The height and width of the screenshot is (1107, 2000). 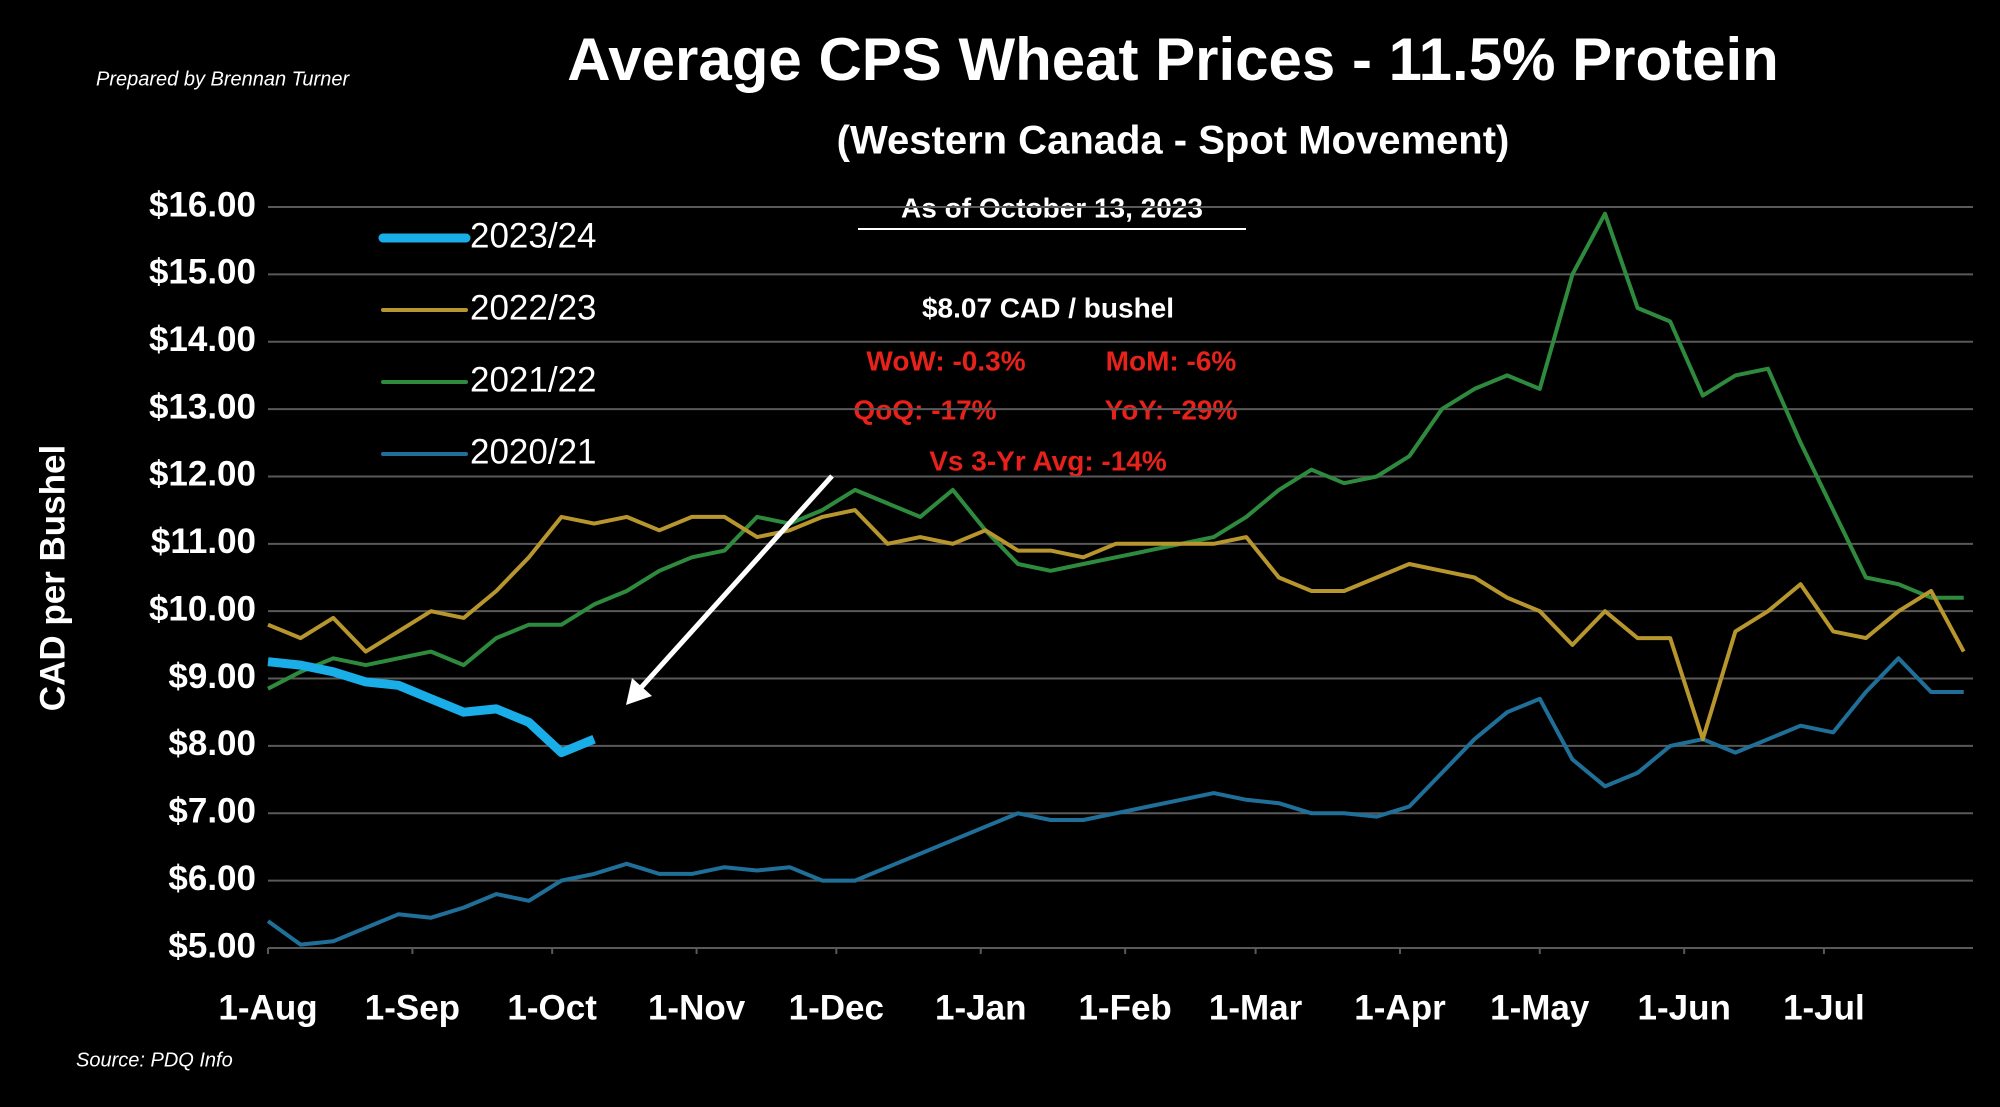 What do you see at coordinates (980, 1007) in the screenshot?
I see `x-tick-label: 1-Jan` at bounding box center [980, 1007].